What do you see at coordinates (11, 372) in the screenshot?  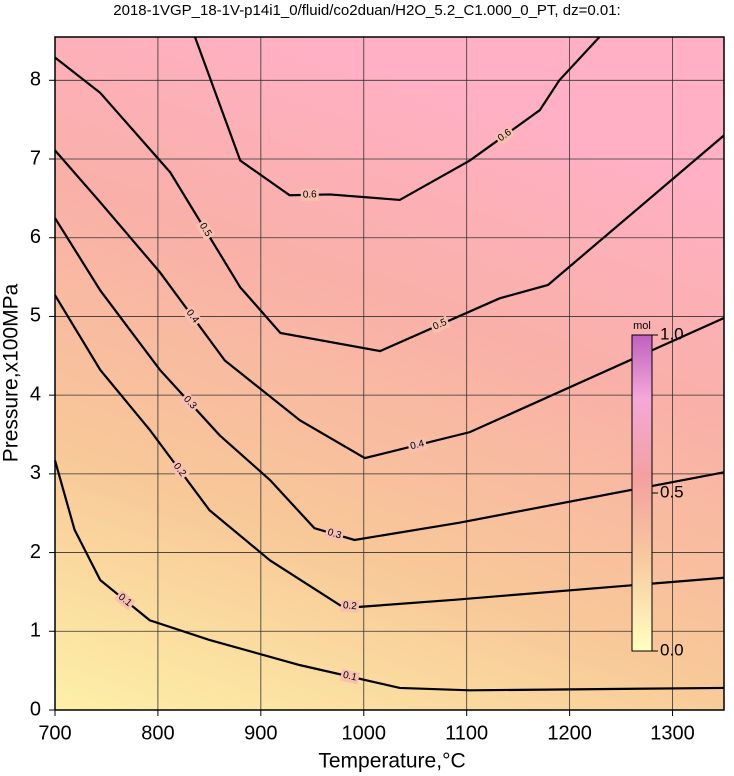 I see `y-axis-label: Pressure,x100MPa` at bounding box center [11, 372].